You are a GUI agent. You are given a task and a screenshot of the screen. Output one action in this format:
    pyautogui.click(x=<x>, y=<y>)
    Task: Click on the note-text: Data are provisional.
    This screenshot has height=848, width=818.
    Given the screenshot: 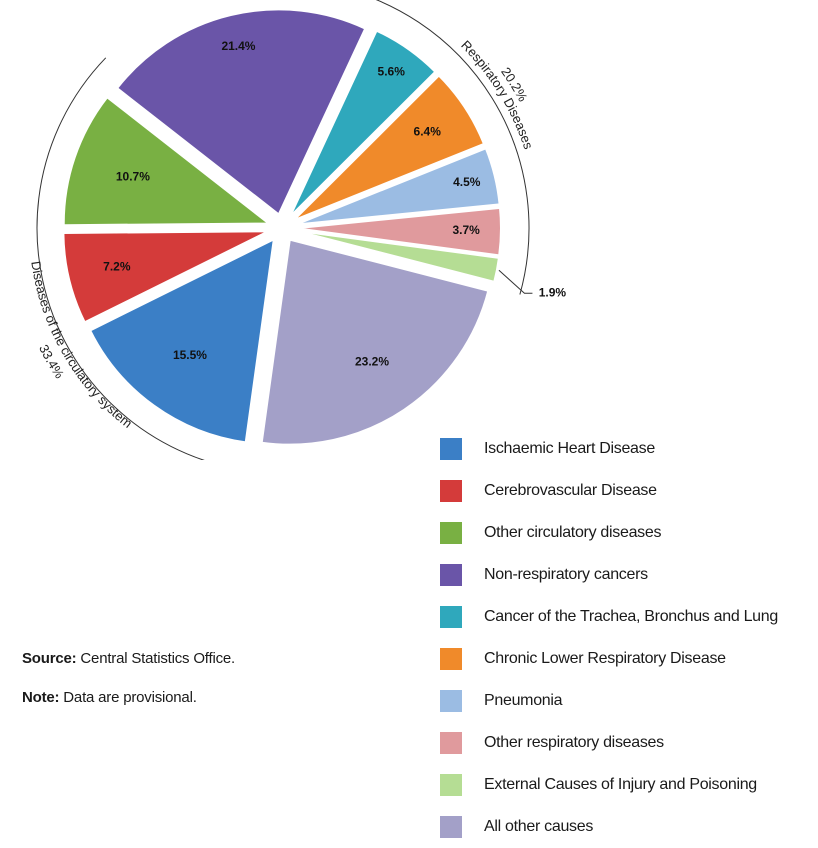 What is the action you would take?
    pyautogui.click(x=130, y=697)
    